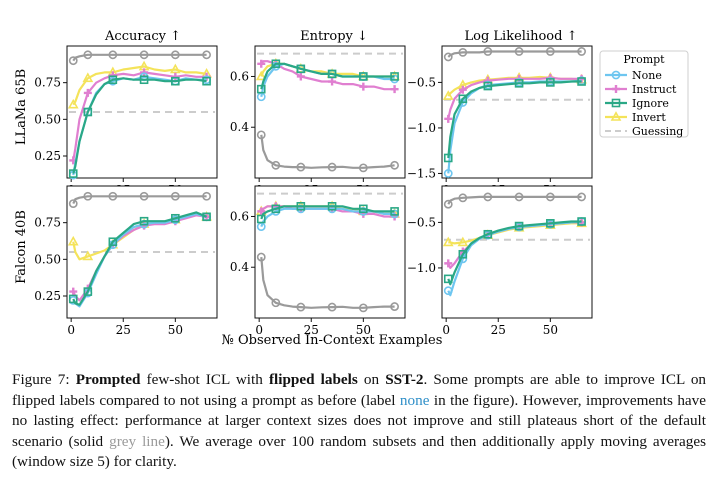 The width and height of the screenshot is (712, 482). I want to click on legend-box, so click(644, 94).